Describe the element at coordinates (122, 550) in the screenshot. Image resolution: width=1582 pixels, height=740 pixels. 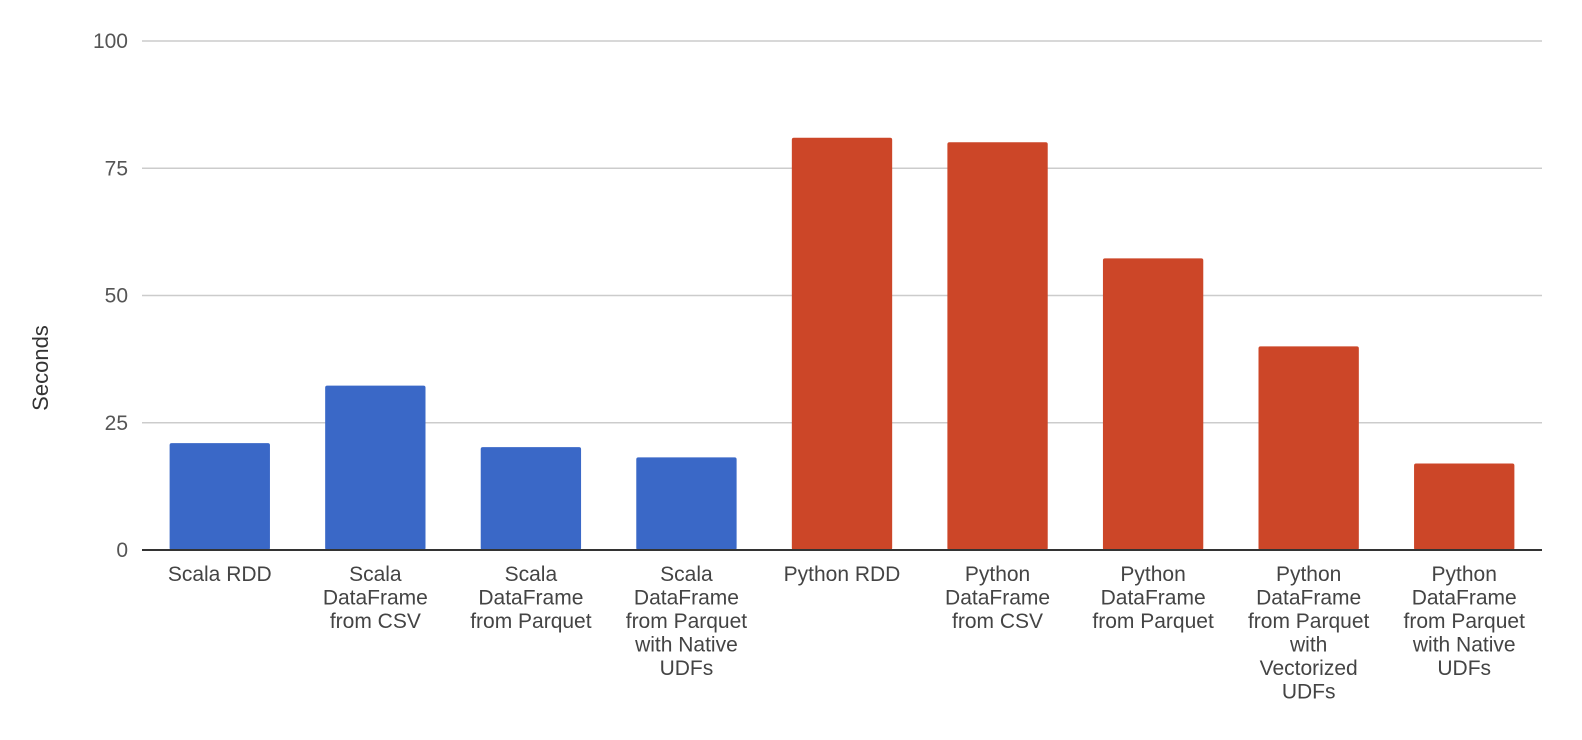
I see `y-tick-label: 0` at that location.